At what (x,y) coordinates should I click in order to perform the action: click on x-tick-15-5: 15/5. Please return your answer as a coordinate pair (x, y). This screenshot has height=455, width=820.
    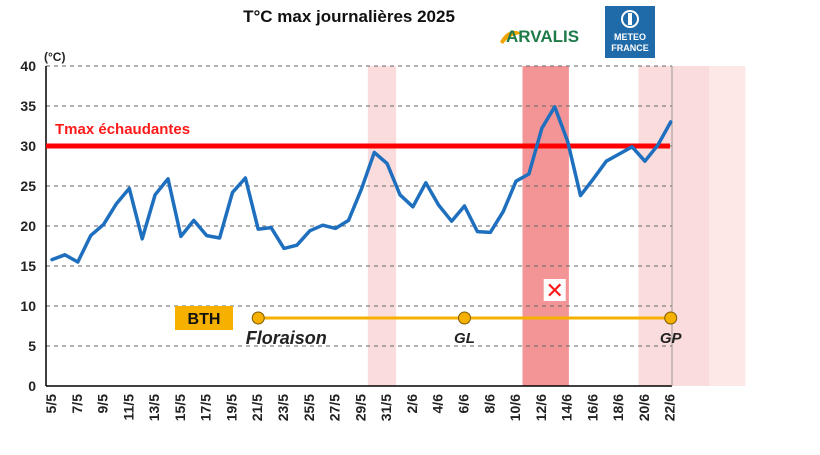
    Looking at the image, I should click on (180, 407).